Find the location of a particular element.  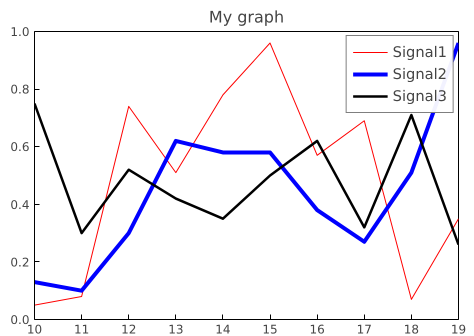

x-tick-label: 17 is located at coordinates (364, 329).